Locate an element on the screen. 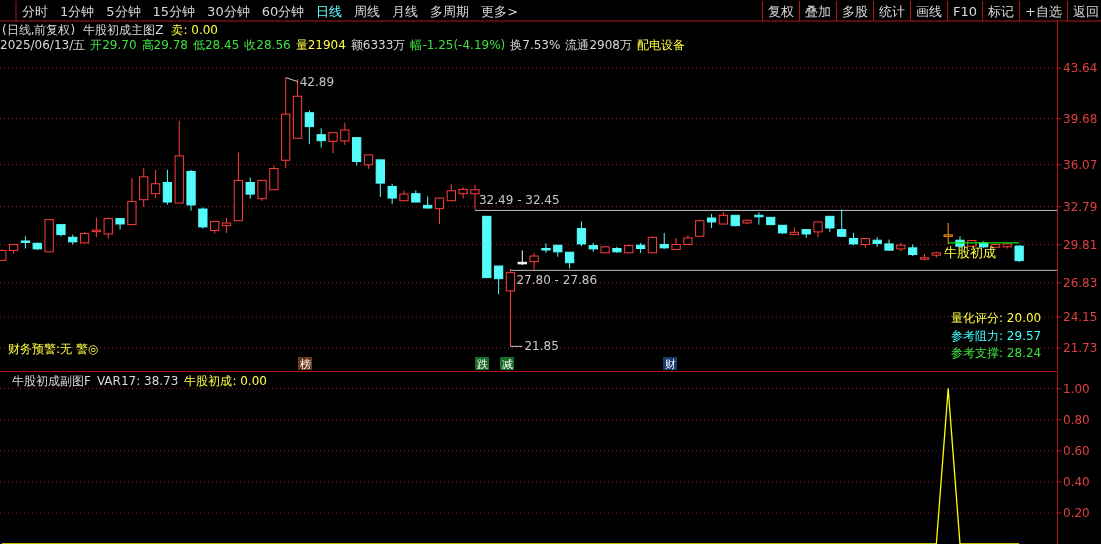 Image resolution: width=1101 pixels, height=544 pixels. y-tick-label: 32.79 is located at coordinates (1080, 206).